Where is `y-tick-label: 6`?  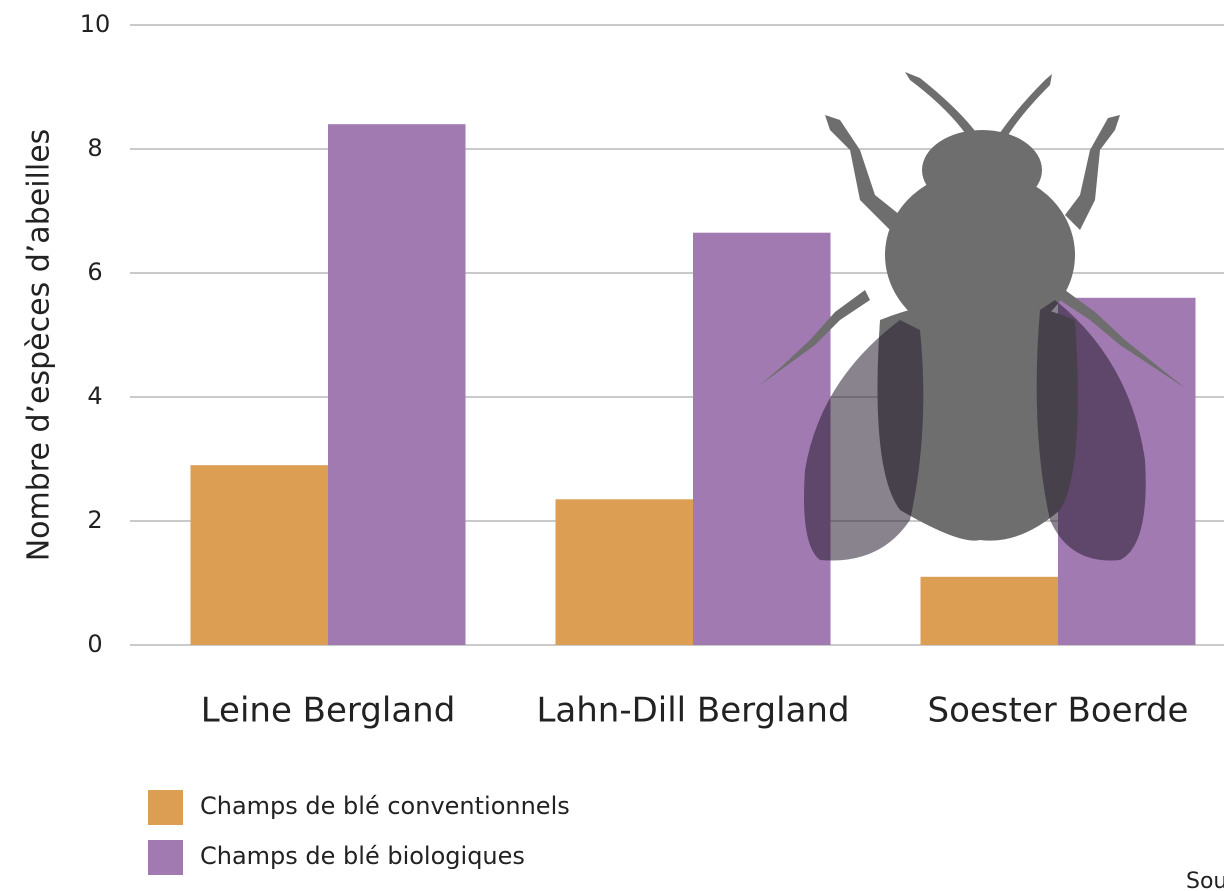 y-tick-label: 6 is located at coordinates (94, 272).